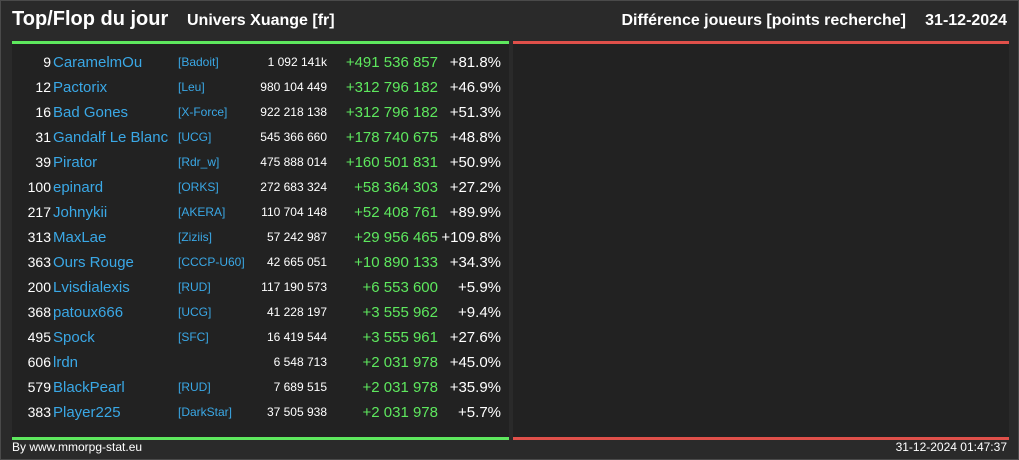  I want to click on player-rank: 383, so click(39, 412).